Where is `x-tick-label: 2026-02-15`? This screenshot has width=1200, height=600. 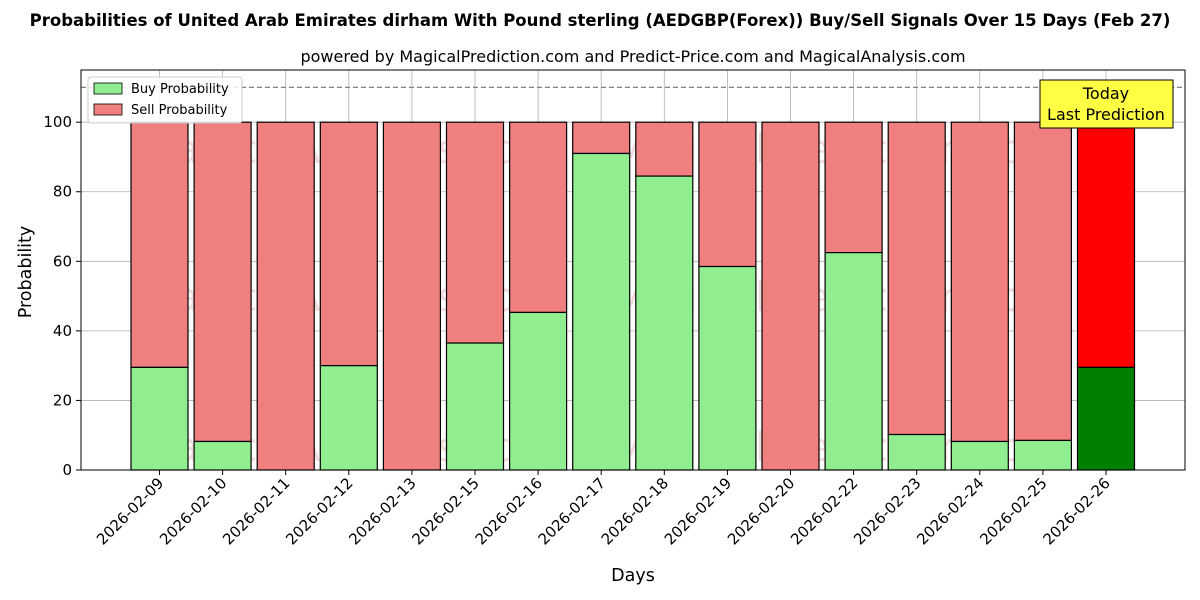 x-tick-label: 2026-02-15 is located at coordinates (445, 511).